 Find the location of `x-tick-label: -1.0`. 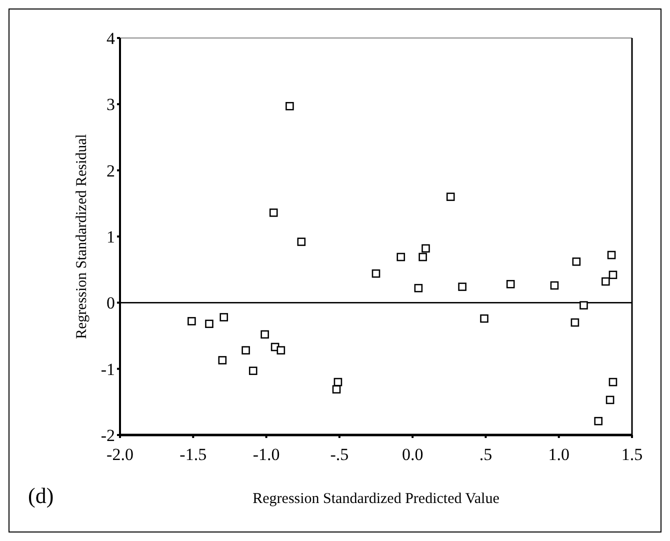

x-tick-label: -1.0 is located at coordinates (266, 454).